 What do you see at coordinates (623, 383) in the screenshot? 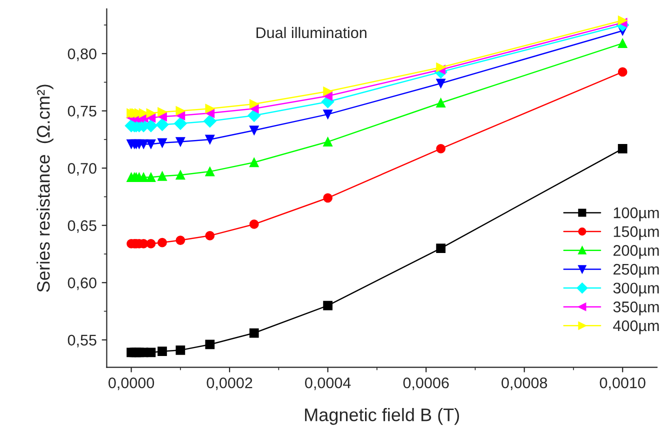
I see `x-tick-label: 0,0010` at bounding box center [623, 383].